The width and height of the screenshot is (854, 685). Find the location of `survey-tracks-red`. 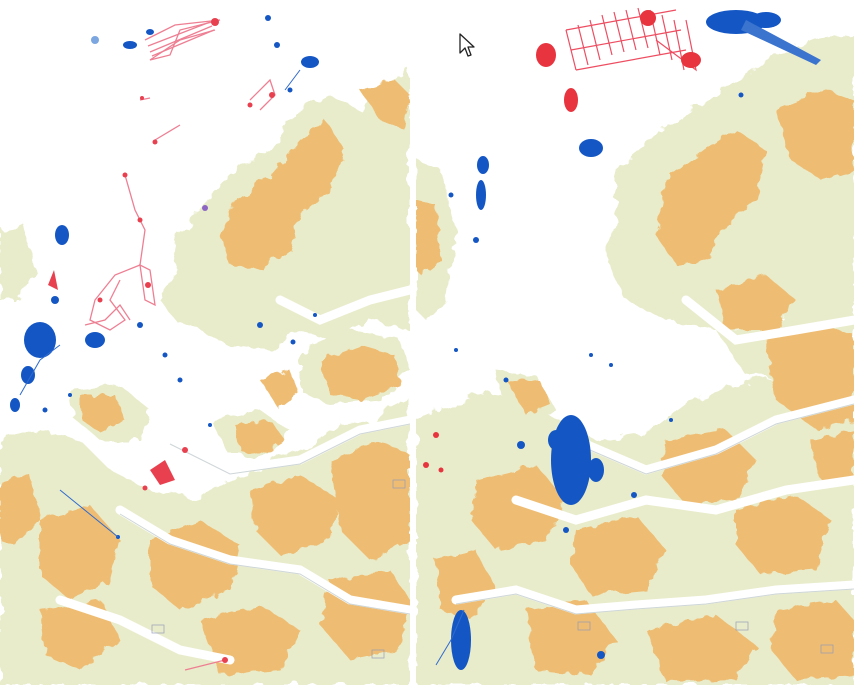

survey-tracks-red is located at coordinates (631, 39).